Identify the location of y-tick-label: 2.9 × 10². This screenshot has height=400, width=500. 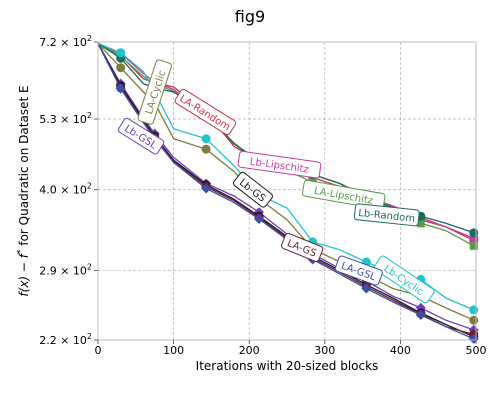
(65, 270).